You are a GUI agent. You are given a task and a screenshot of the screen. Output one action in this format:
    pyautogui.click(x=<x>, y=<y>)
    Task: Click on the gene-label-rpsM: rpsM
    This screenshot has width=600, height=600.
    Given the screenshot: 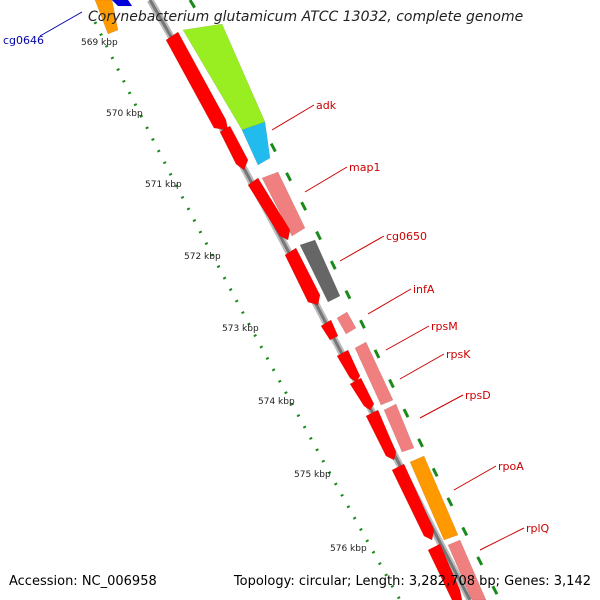 What is the action you would take?
    pyautogui.click(x=444, y=326)
    